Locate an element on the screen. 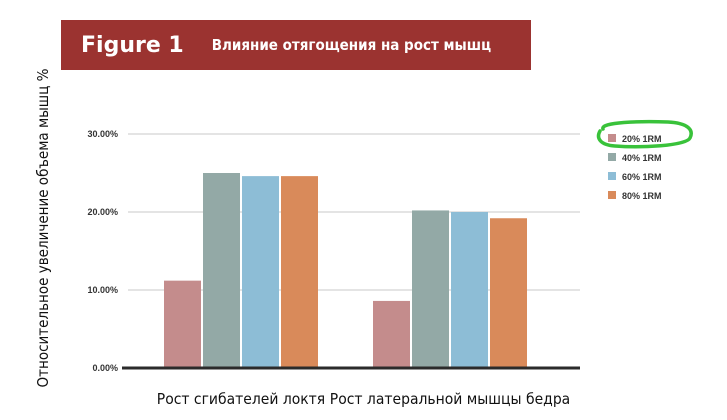 This screenshot has height=420, width=727. legend-label: 40% 1RM is located at coordinates (642, 158).